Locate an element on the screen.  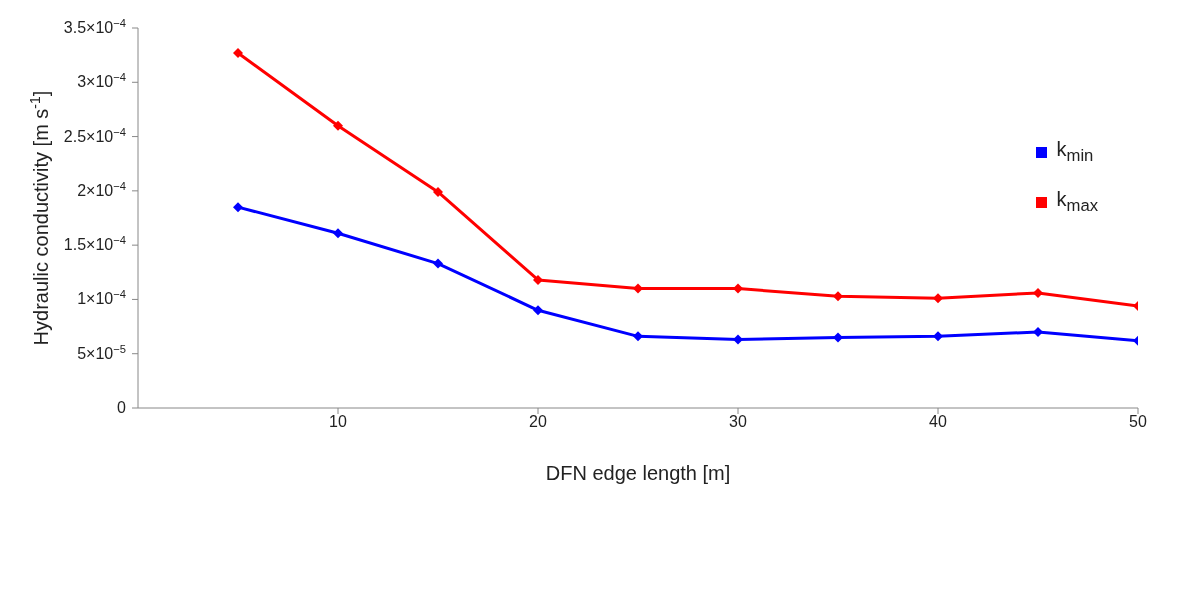
y-tick-label: 0 is located at coordinates (122, 407).